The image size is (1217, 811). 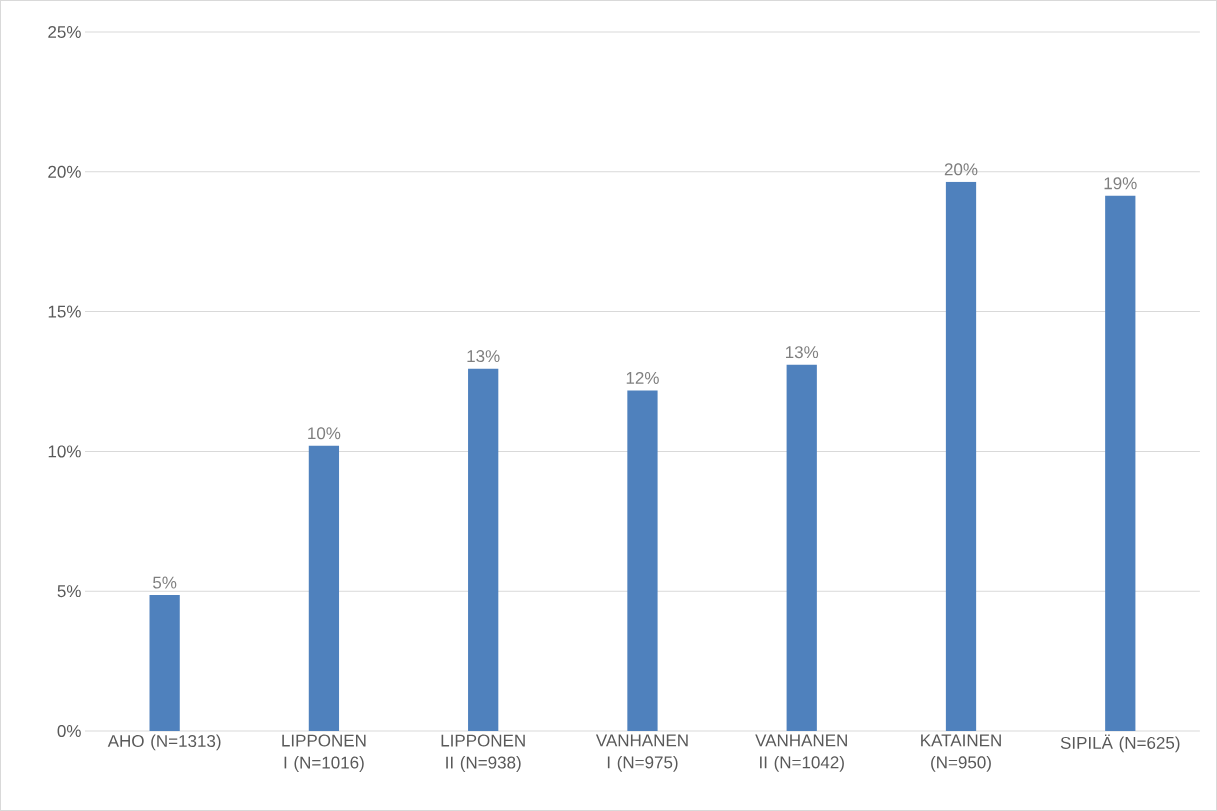 What do you see at coordinates (1120, 183) in the screenshot?
I see `data-label: 19%` at bounding box center [1120, 183].